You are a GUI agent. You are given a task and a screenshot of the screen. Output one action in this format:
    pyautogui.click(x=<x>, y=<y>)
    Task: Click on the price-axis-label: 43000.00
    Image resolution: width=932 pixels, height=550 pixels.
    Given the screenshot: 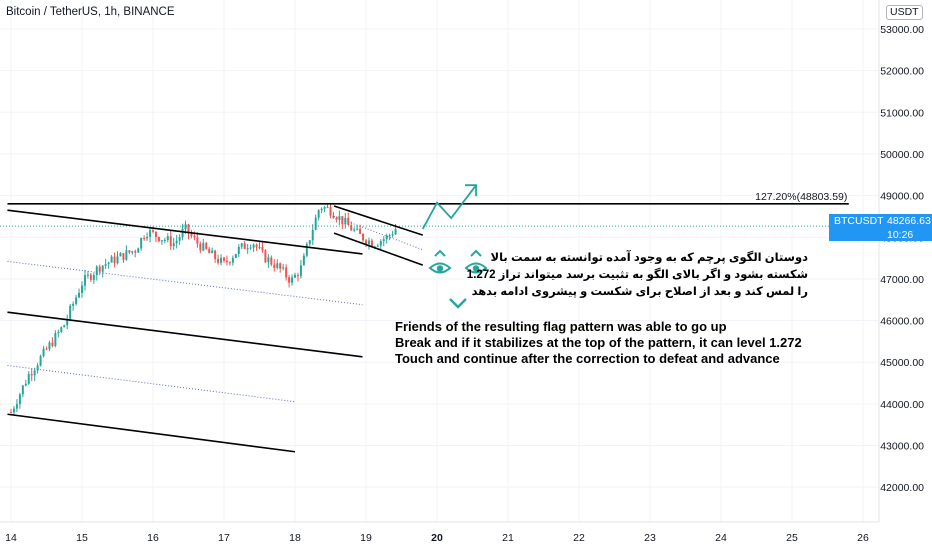 What is the action you would take?
    pyautogui.click(x=902, y=447)
    